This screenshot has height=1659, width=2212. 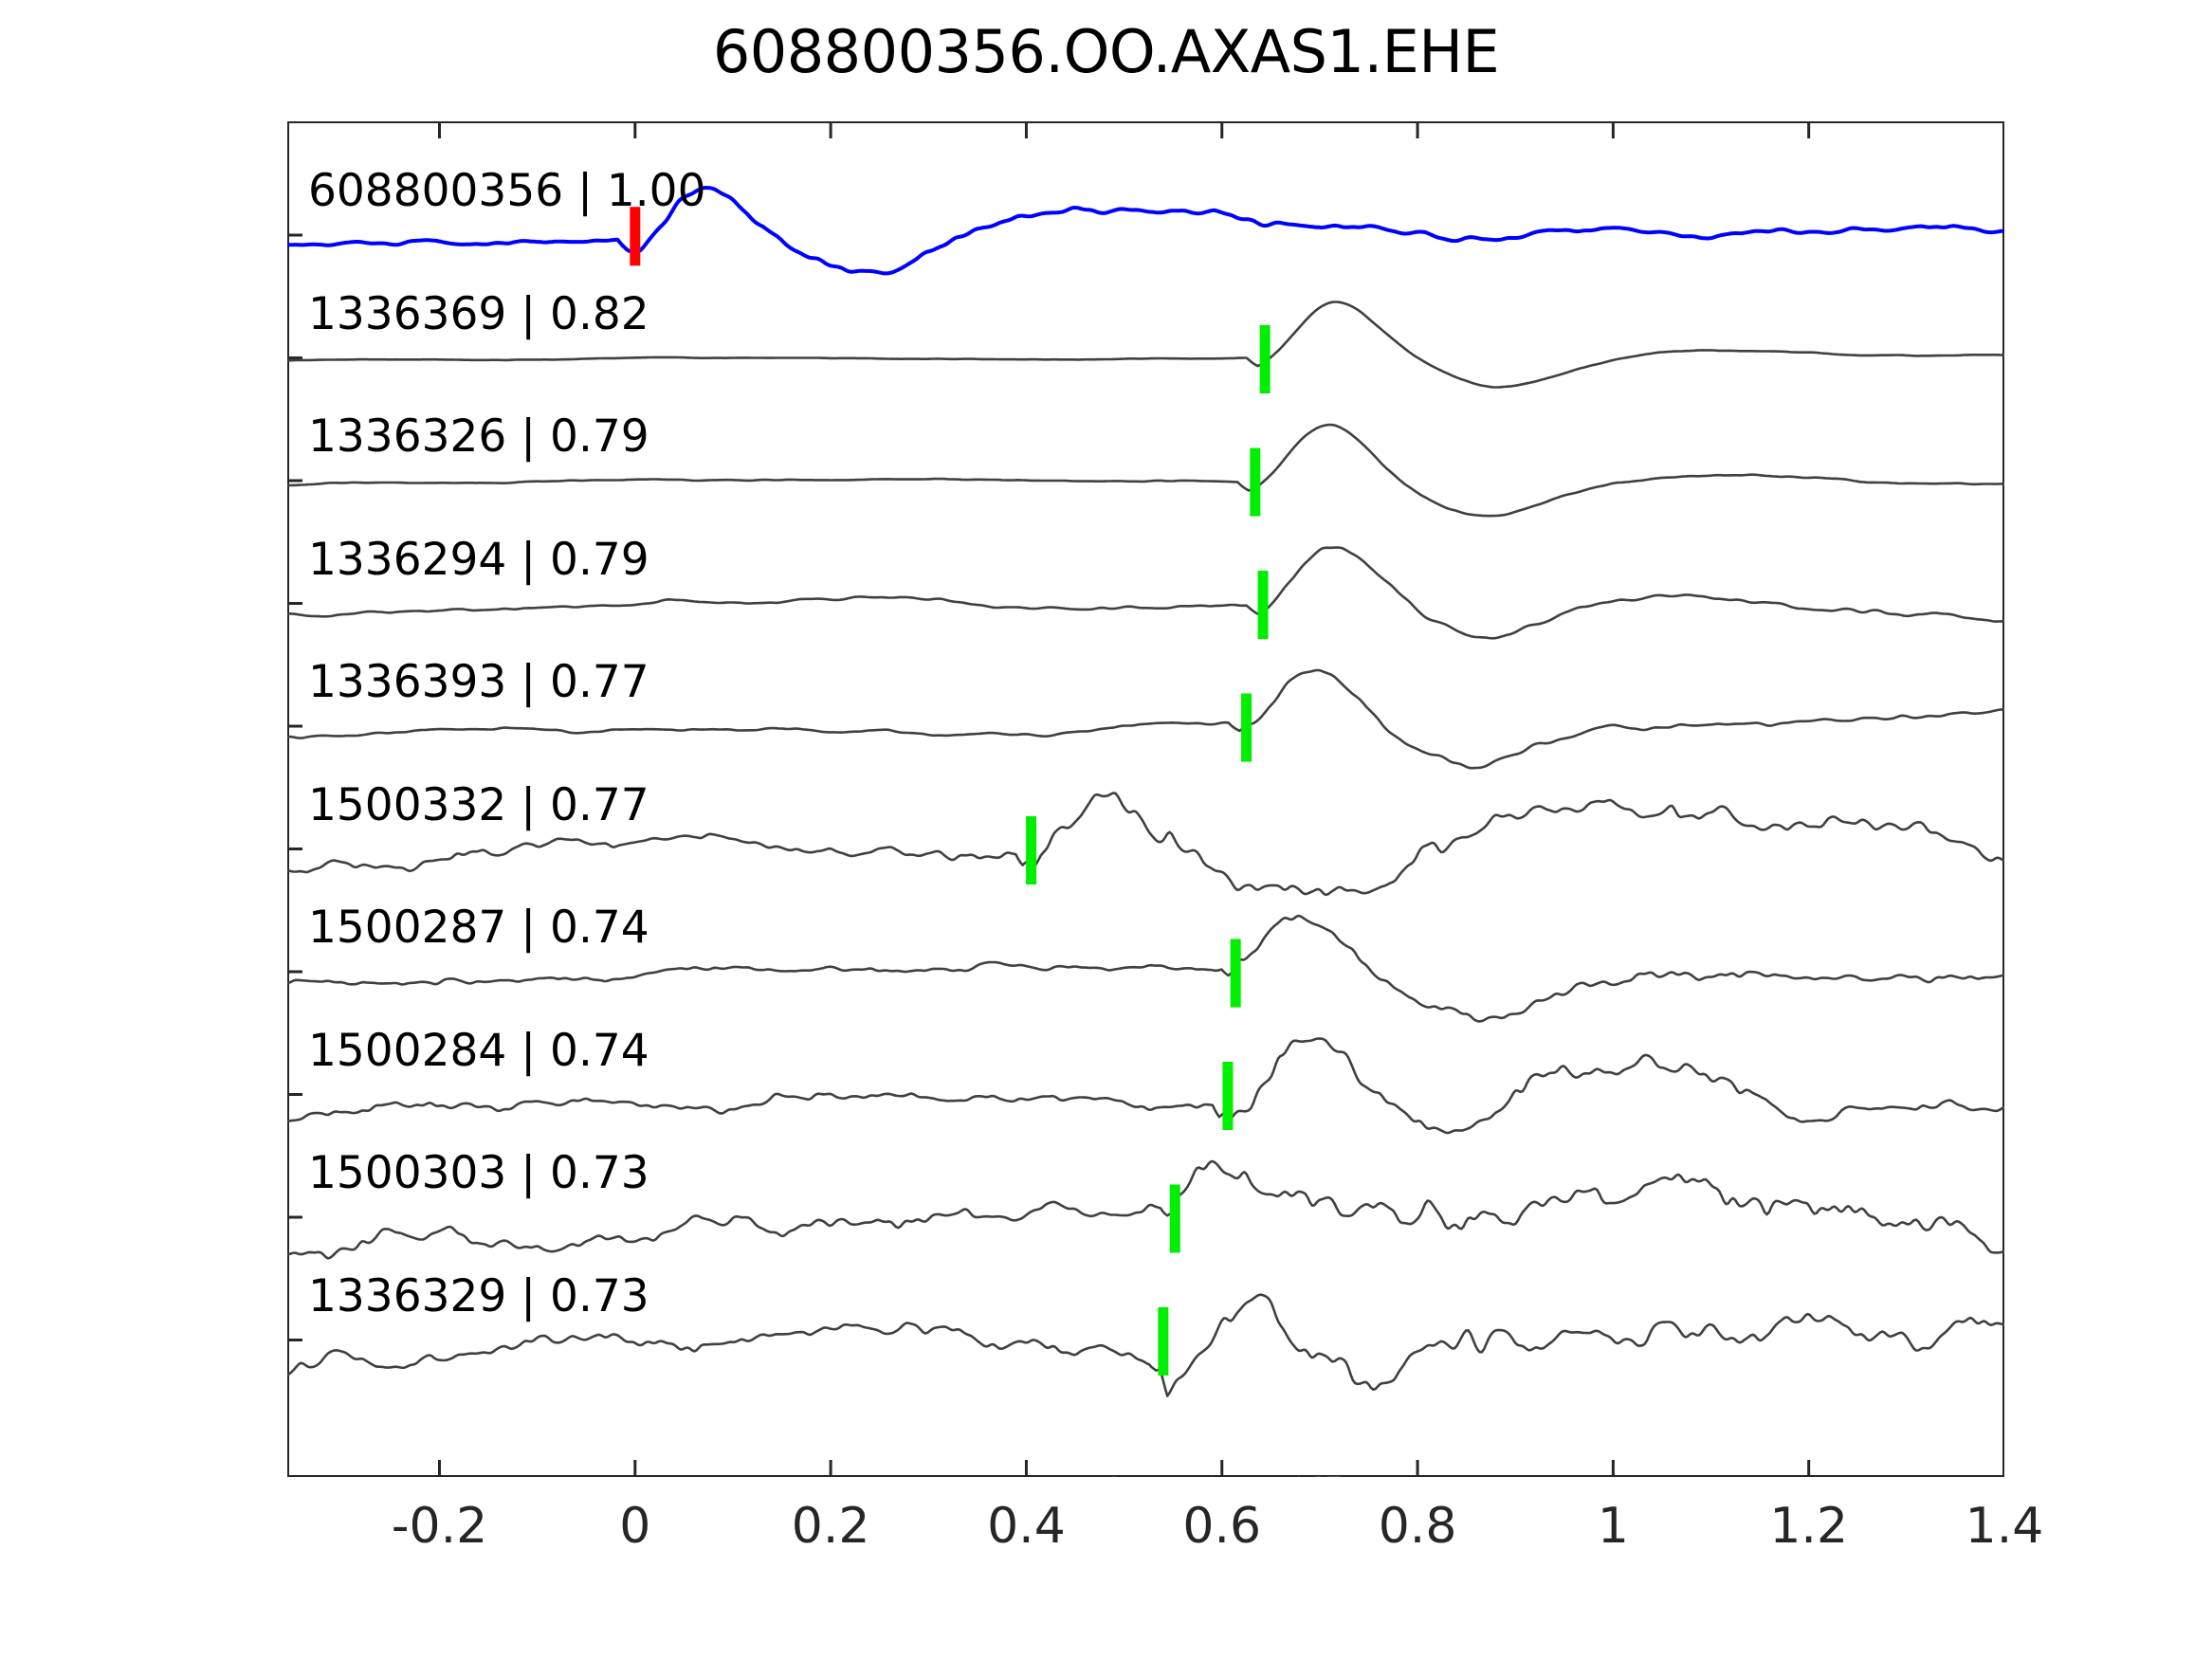 I want to click on x-tick-label: 1, so click(x=1613, y=1526).